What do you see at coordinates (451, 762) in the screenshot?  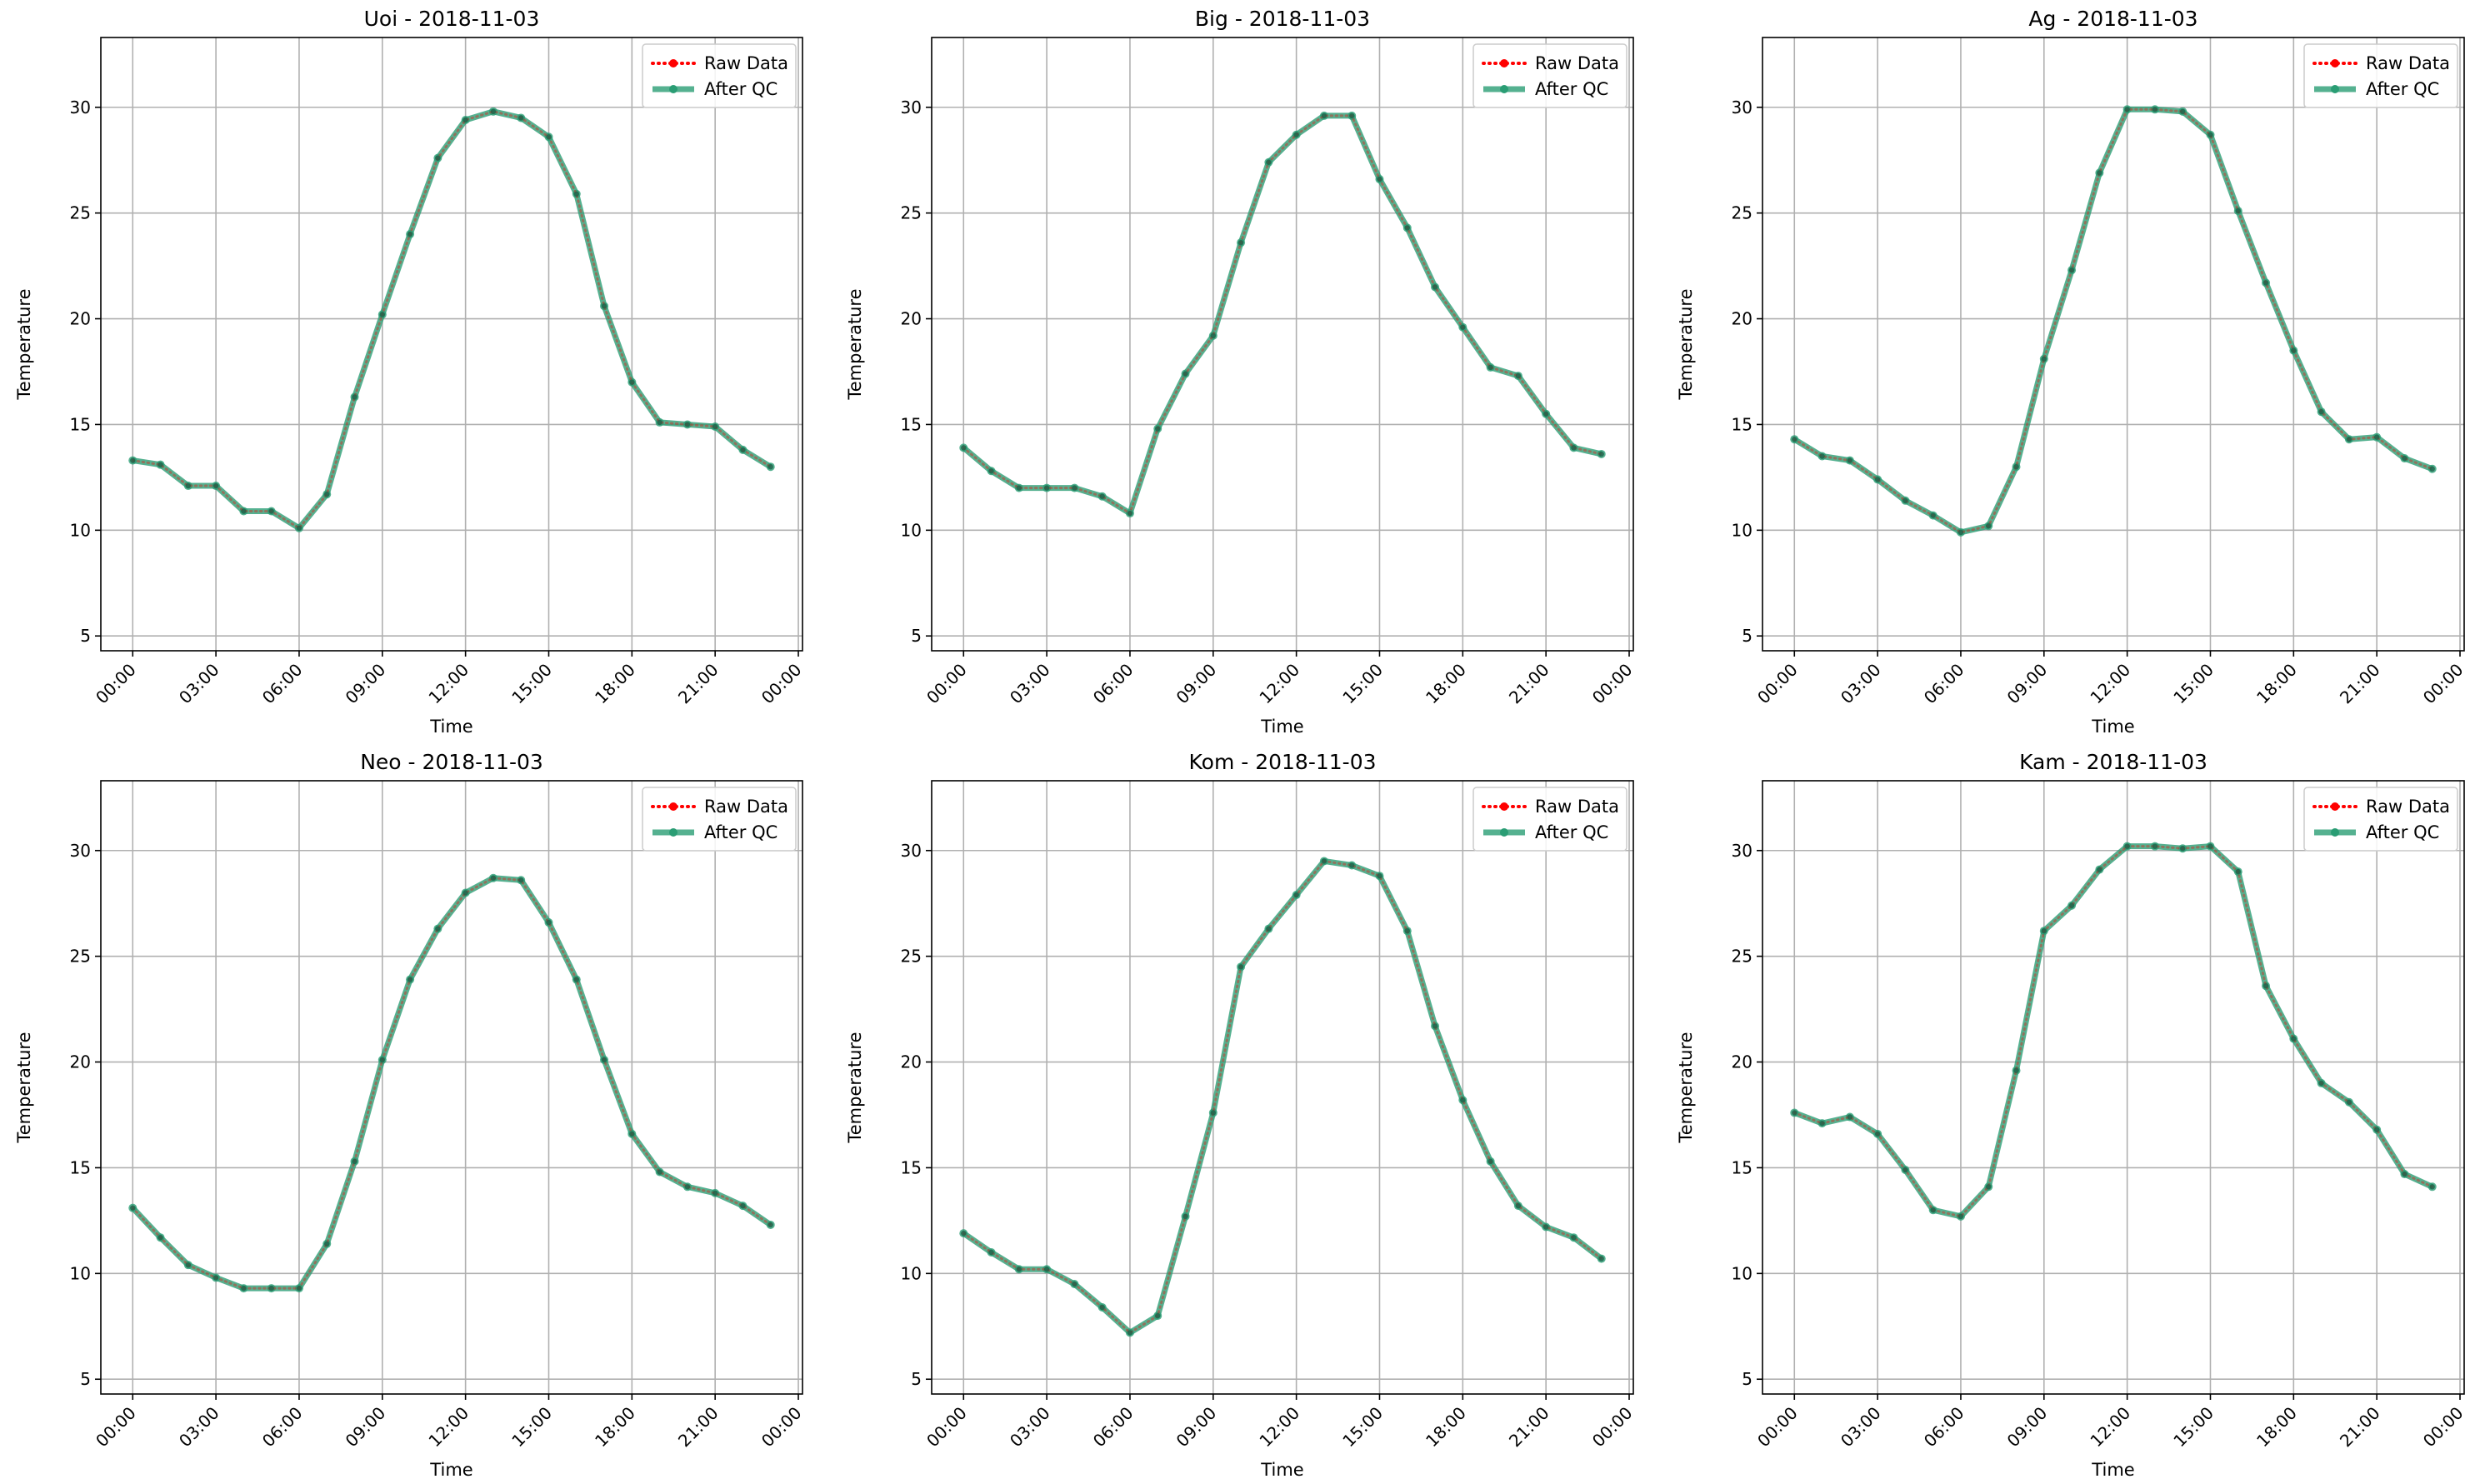 I see `chart-title: Neo - 2018-11-03` at bounding box center [451, 762].